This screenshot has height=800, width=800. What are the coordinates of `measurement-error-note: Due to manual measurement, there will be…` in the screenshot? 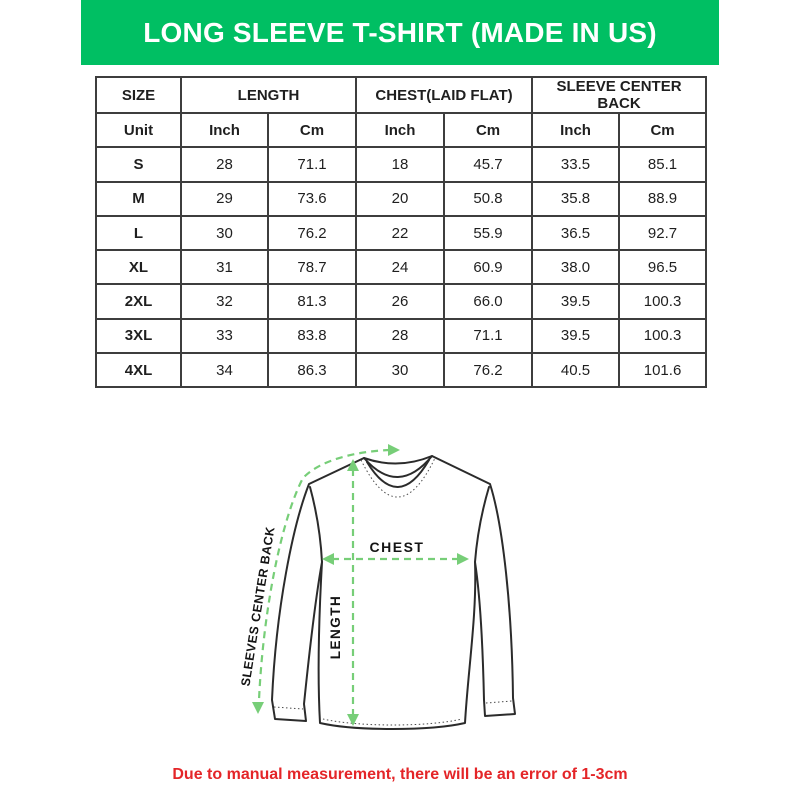 It's located at (400, 774).